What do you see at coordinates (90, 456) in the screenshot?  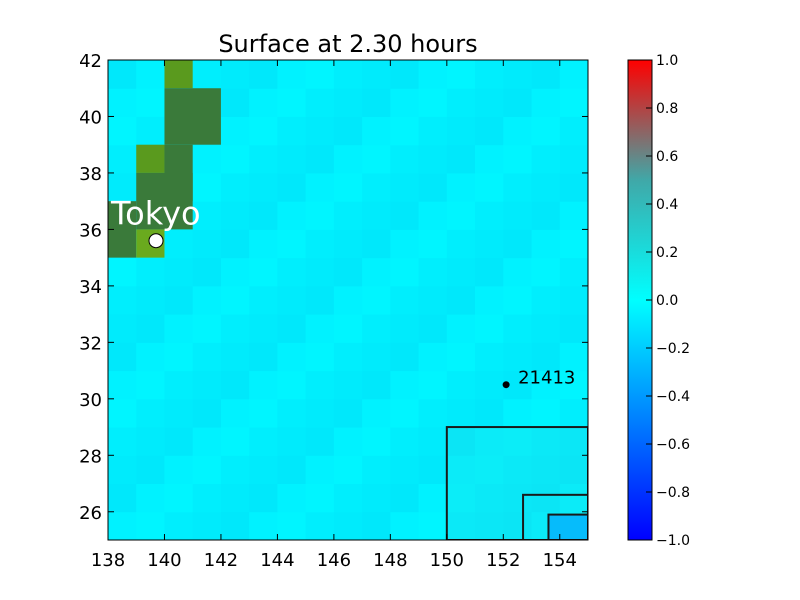 I see `y-tick-label: 28` at bounding box center [90, 456].